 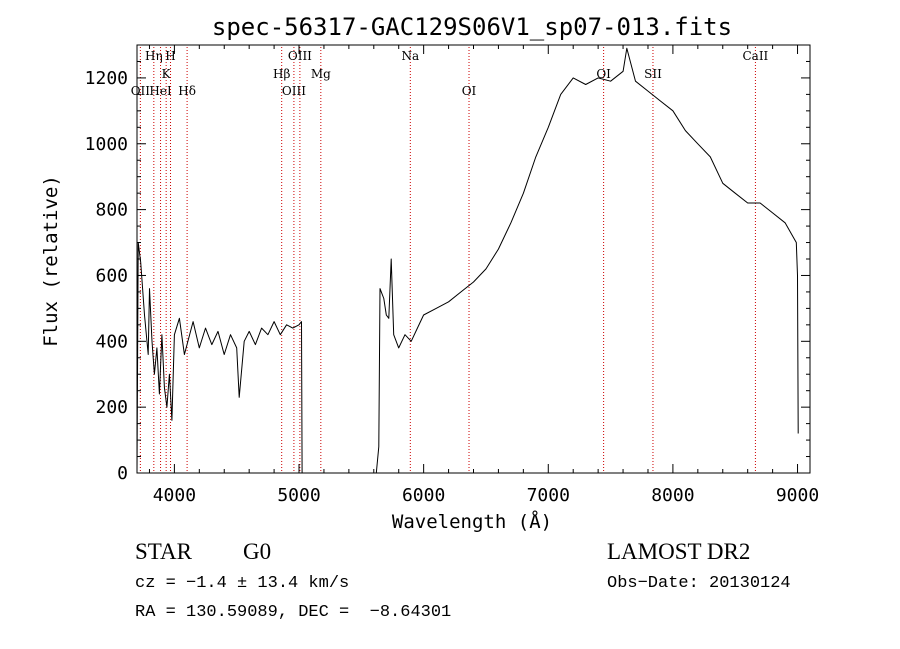 I want to click on line-label-12: OI, so click(x=603, y=74).